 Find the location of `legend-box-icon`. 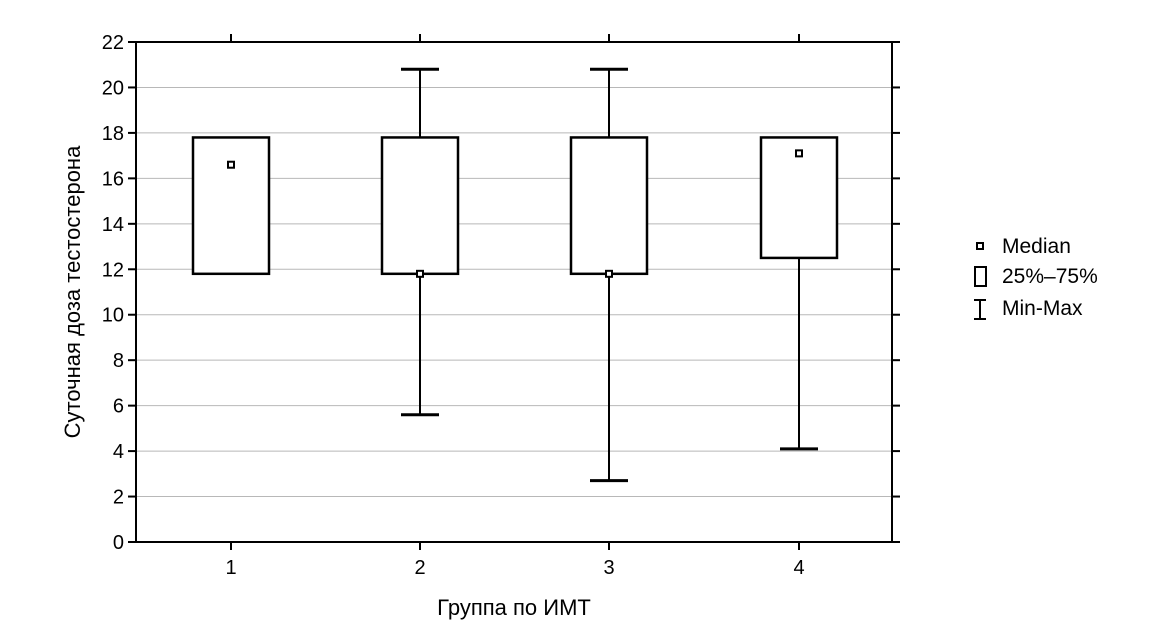

legend-box-icon is located at coordinates (980, 276).